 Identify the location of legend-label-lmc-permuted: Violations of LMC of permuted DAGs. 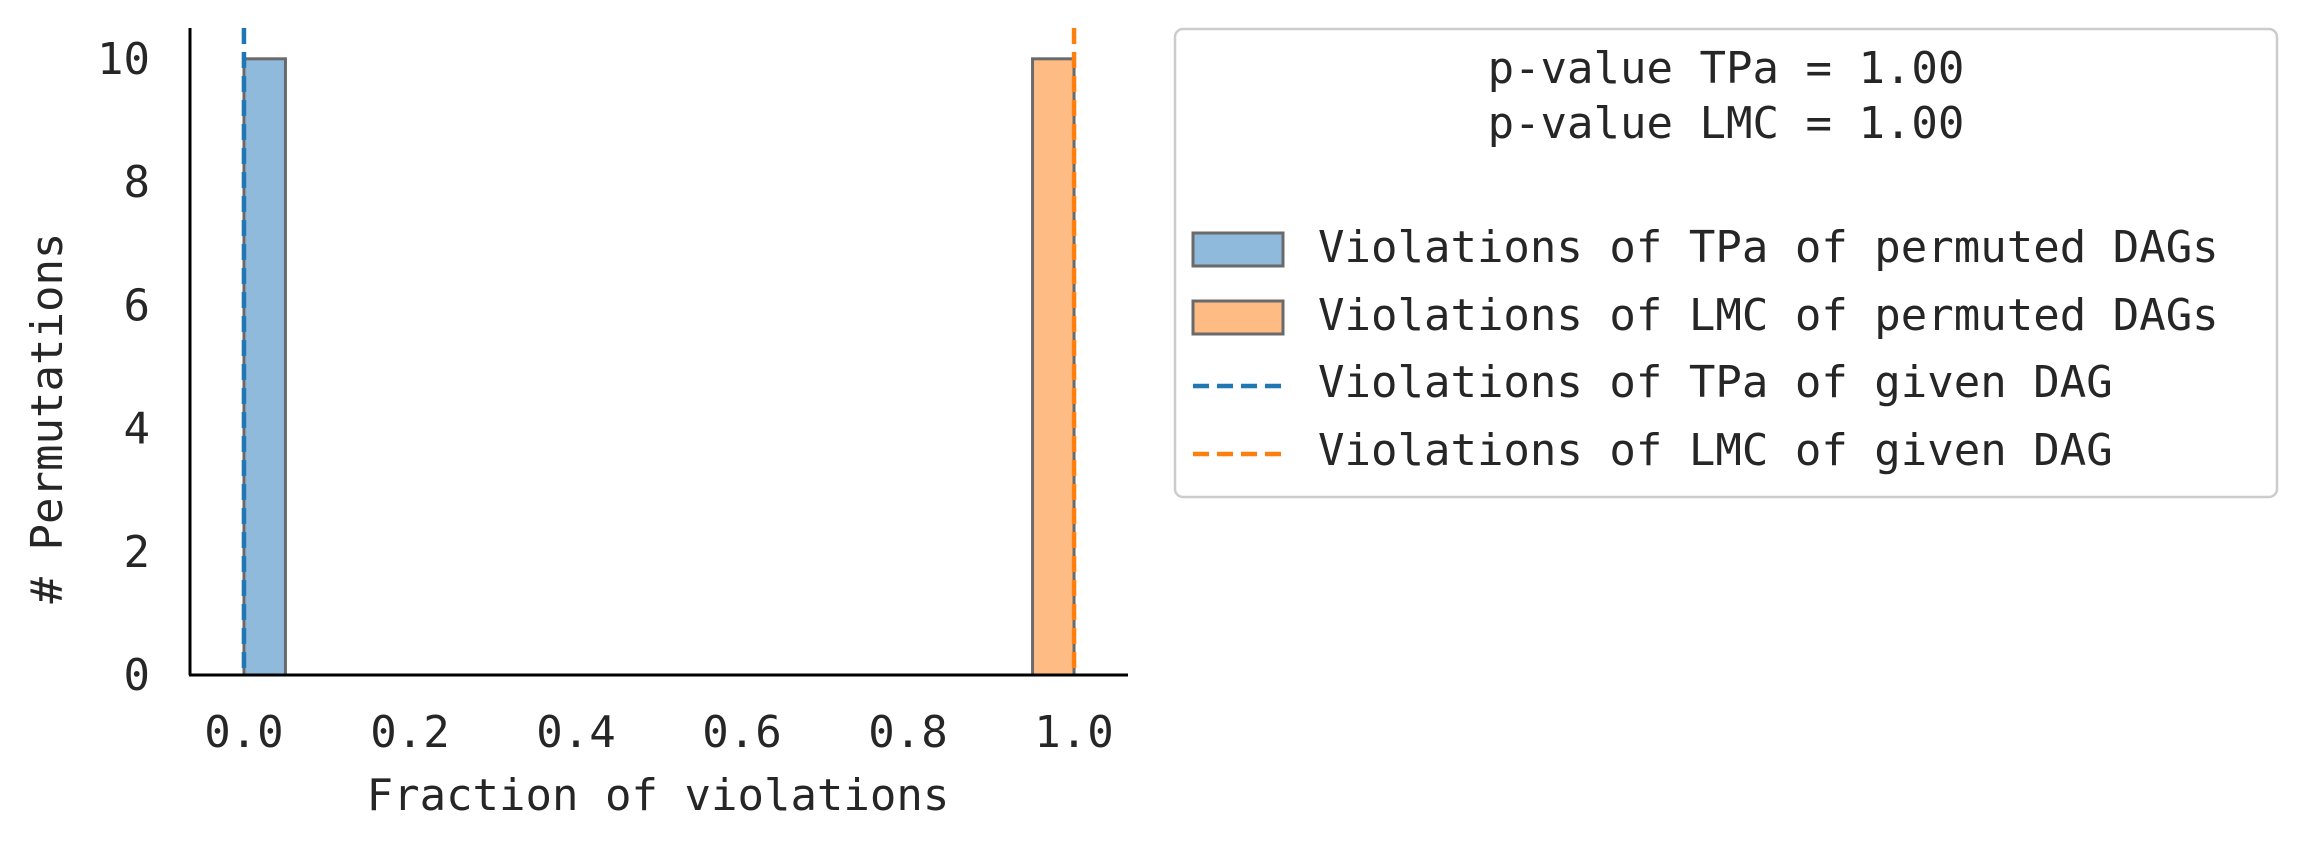
(1768, 315).